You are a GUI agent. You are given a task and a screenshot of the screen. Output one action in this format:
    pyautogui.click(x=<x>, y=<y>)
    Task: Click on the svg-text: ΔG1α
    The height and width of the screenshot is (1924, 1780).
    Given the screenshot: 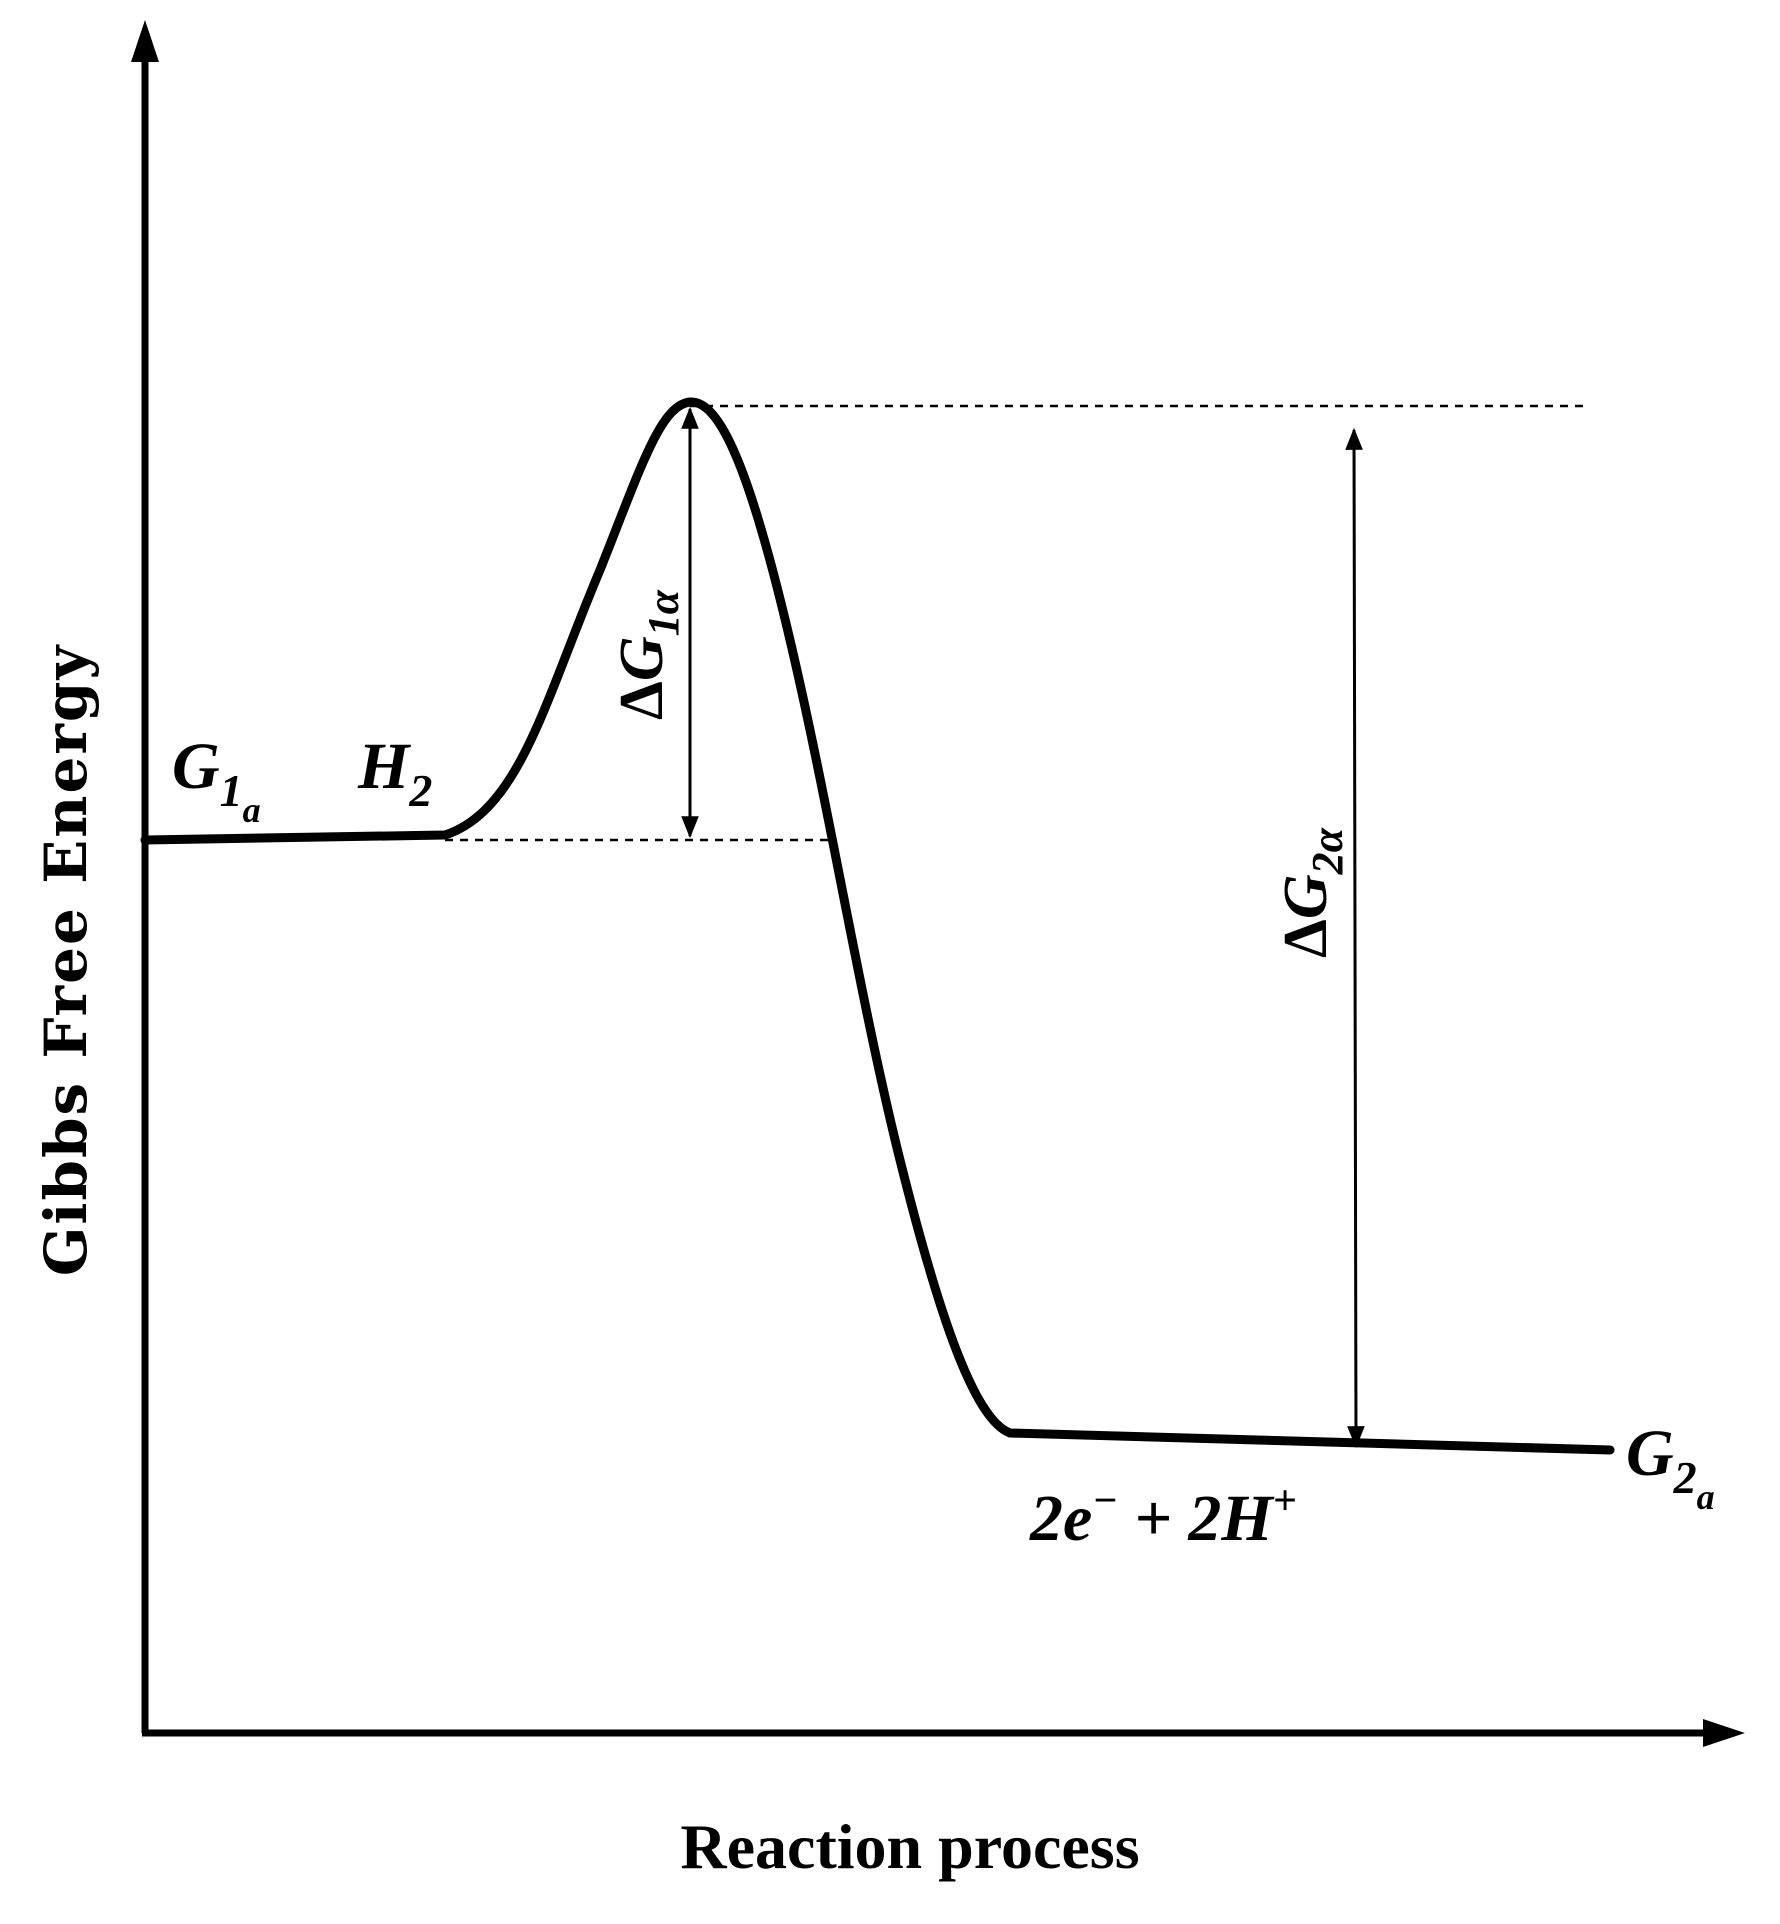 What is the action you would take?
    pyautogui.click(x=648, y=654)
    